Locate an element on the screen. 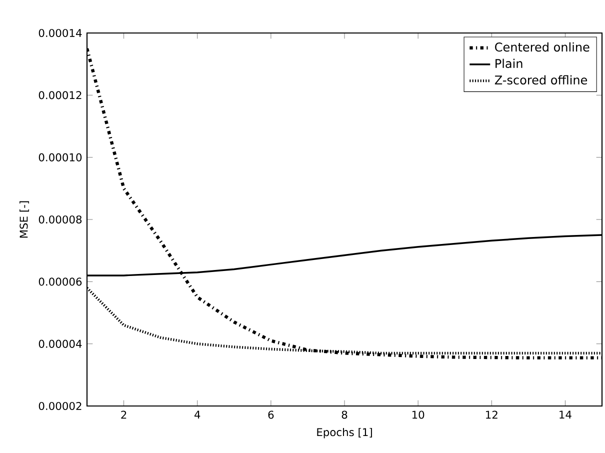 The height and width of the screenshot is (453, 605). legend-label: Centered online is located at coordinates (542, 47).